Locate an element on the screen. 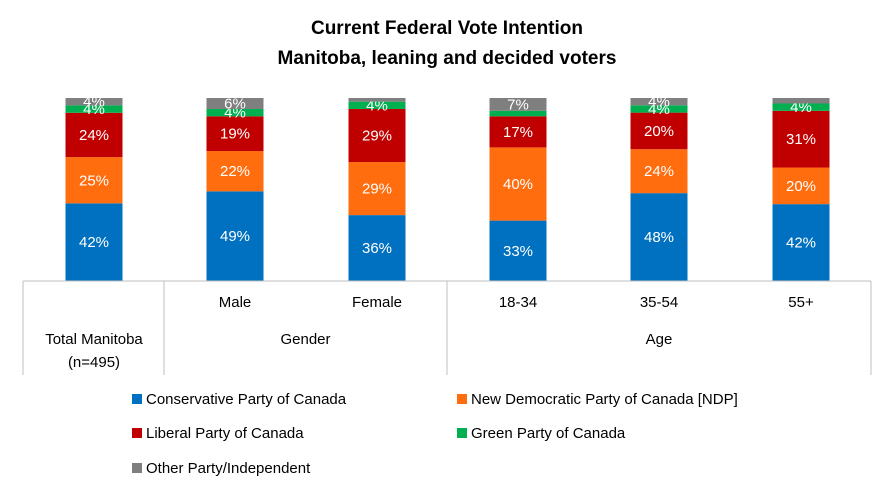 This screenshot has width=895, height=500. category-label: 35-54 is located at coordinates (659, 302).